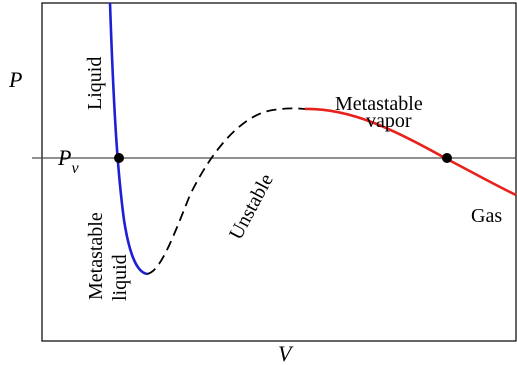 The height and width of the screenshot is (365, 517). Describe the element at coordinates (410, 152) in the screenshot. I see `gas-branch-curve` at that location.